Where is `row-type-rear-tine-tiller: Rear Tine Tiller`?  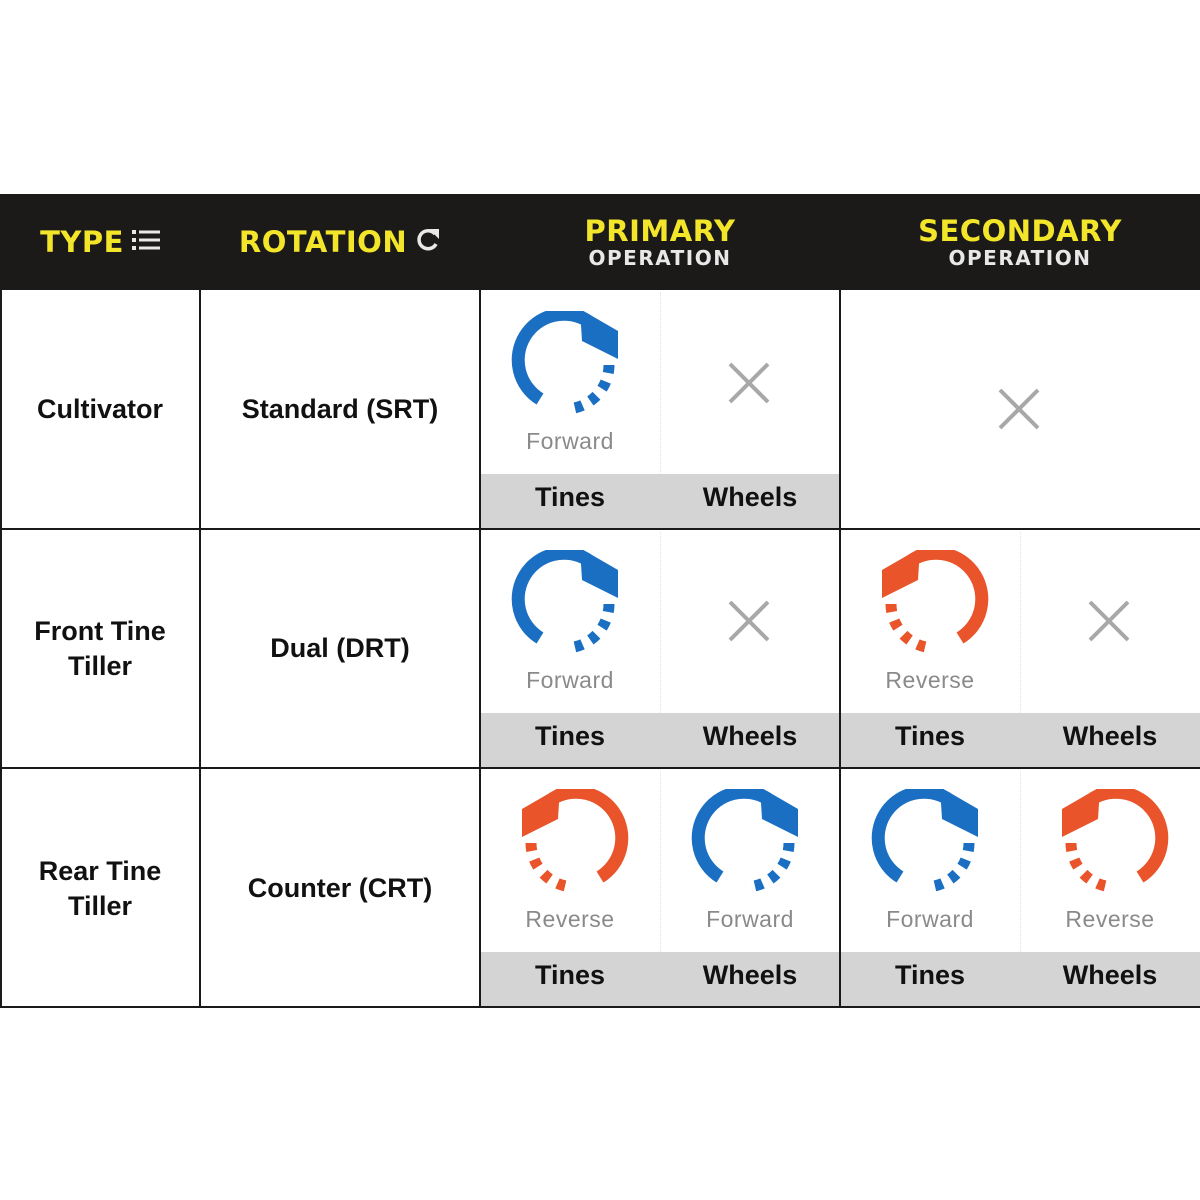 row-type-rear-tine-tiller: Rear Tine Tiller is located at coordinates (100, 888).